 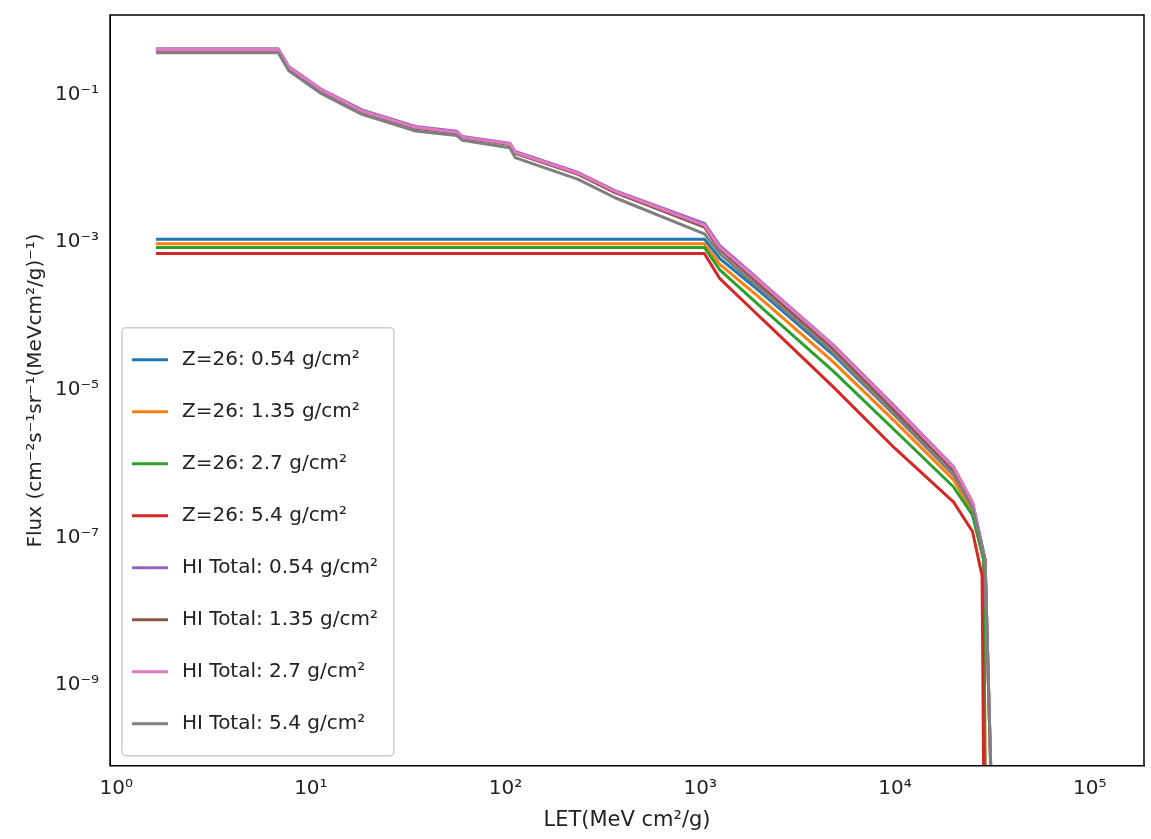 What do you see at coordinates (311, 787) in the screenshot?
I see `x-tick-label: 10¹` at bounding box center [311, 787].